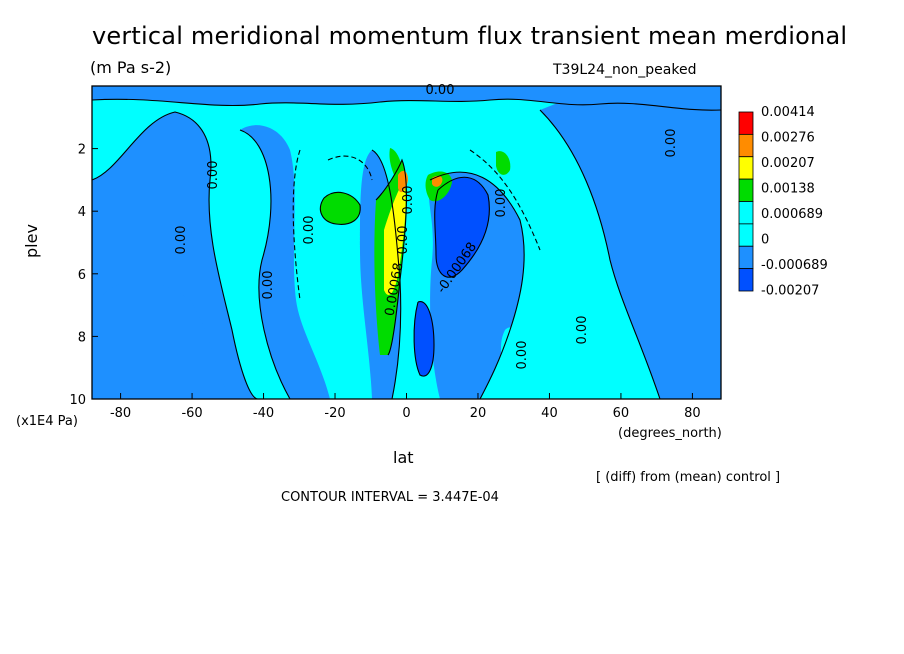 This screenshot has width=904, height=654. What do you see at coordinates (403, 457) in the screenshot?
I see `x-axis-label: lat` at bounding box center [403, 457].